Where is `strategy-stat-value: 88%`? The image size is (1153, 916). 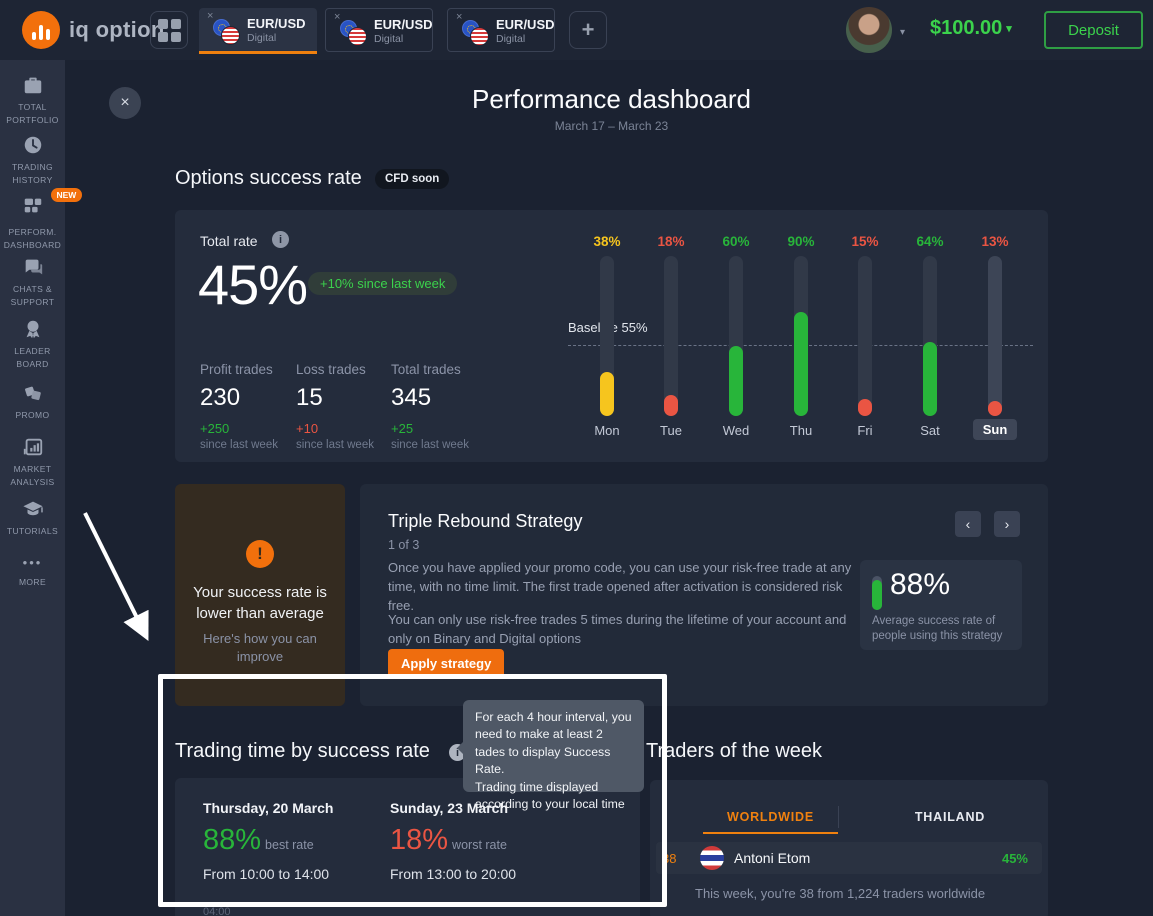 strategy-stat-value: 88% is located at coordinates (920, 584).